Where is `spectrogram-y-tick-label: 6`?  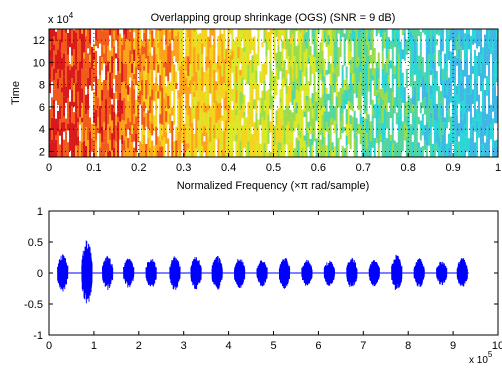 spectrogram-y-tick-label: 6 is located at coordinates (42, 108).